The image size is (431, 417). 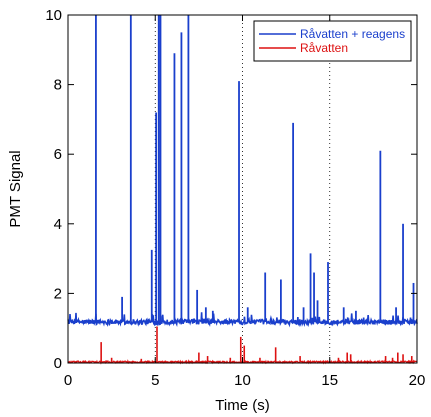 I want to click on legend: Råvatten + reagens Råvatten, so click(x=332, y=41).